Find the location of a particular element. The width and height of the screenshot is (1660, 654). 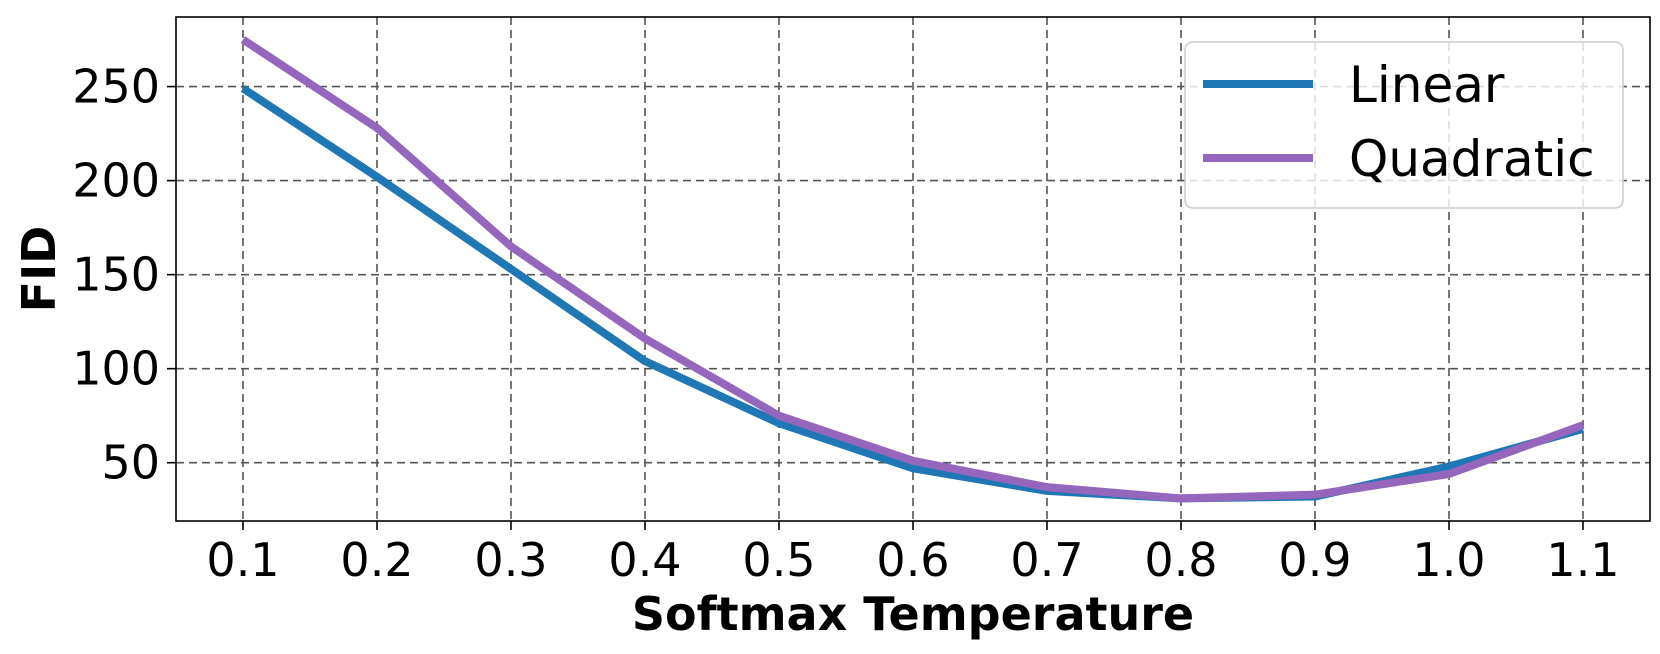

y-tick-label: 200 is located at coordinates (116, 181).